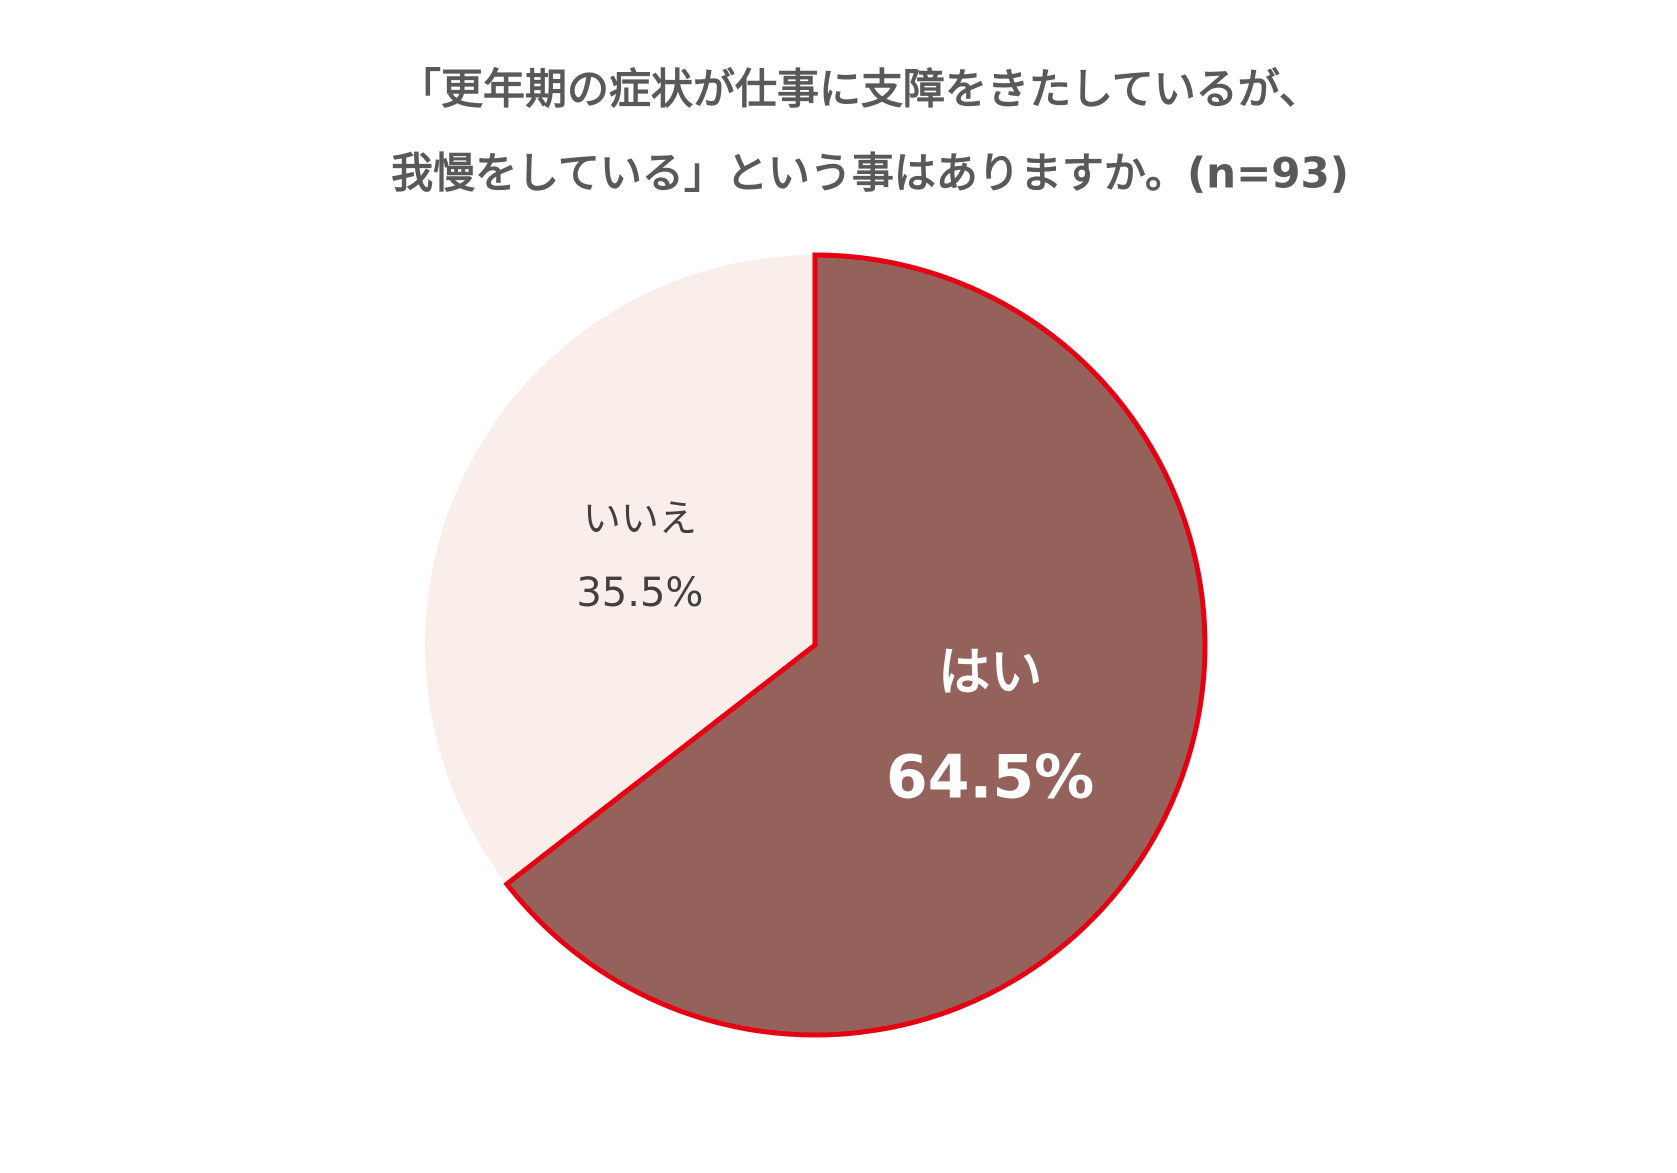  I want to click on pie-slice, so click(620, 570).